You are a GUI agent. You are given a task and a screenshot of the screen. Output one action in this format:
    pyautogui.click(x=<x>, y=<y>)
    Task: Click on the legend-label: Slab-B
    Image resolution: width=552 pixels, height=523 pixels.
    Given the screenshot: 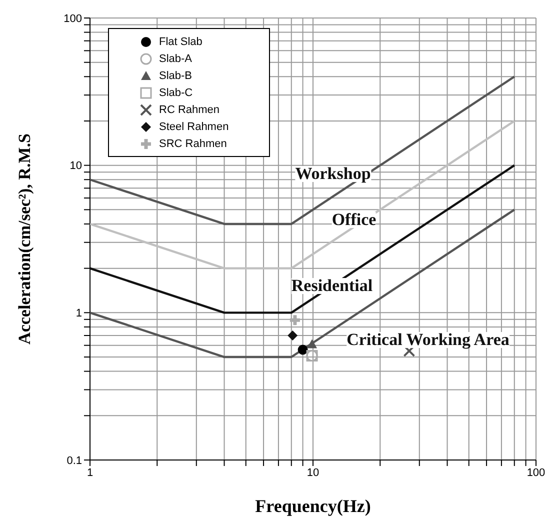 What is the action you would take?
    pyautogui.click(x=175, y=76)
    